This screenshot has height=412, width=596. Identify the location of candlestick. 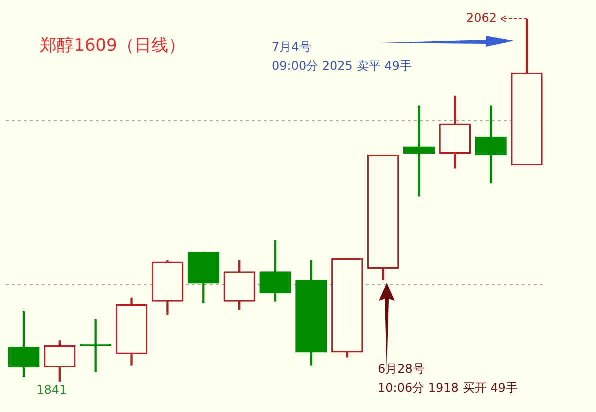
(419, 151).